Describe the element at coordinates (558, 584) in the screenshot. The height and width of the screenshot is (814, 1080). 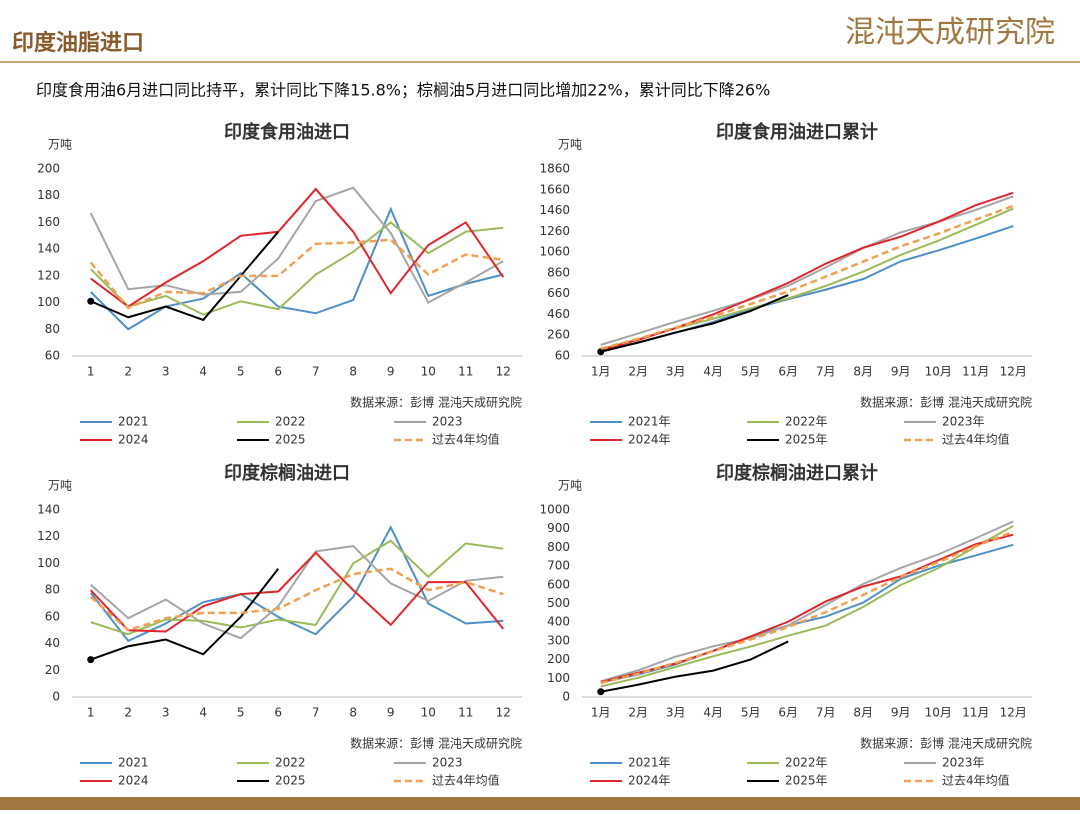
I see `y-tick-label: 600` at that location.